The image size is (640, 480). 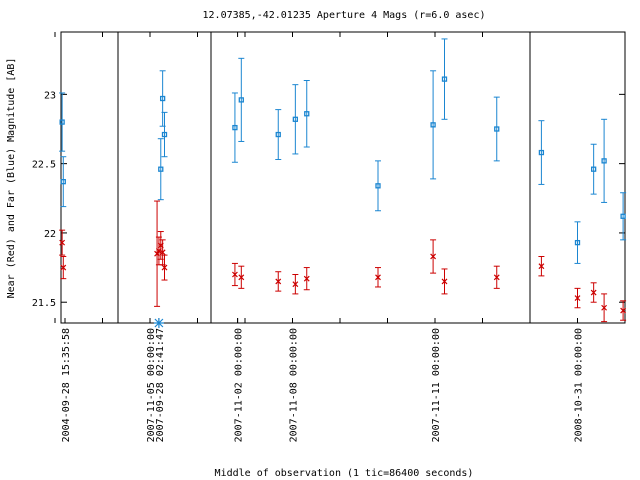 I want to click on x-tick-label: 2008-10-31 00:00:00, so click(x=579, y=385).